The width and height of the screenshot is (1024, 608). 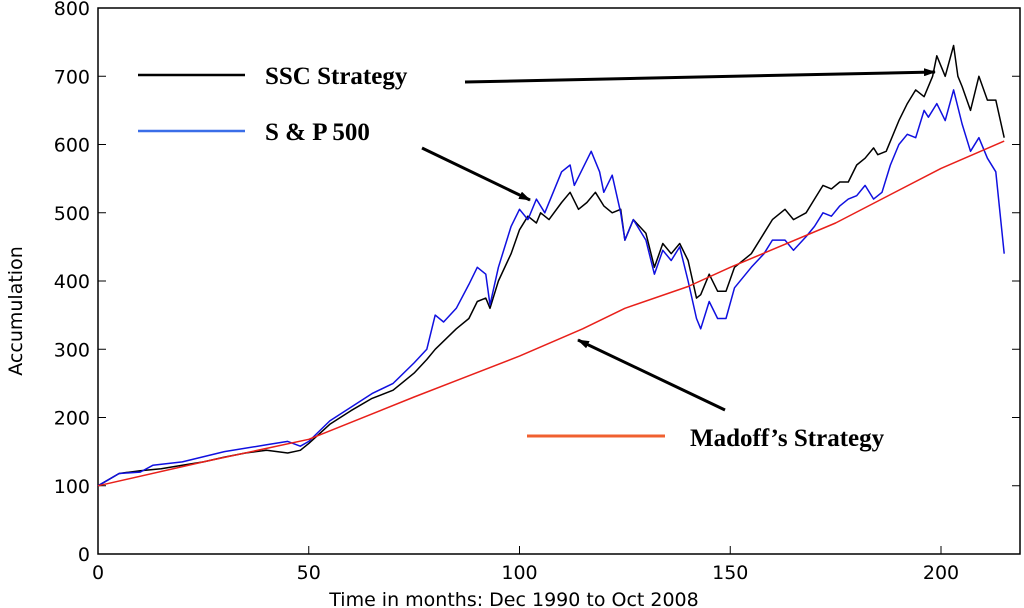 I want to click on y-tick-label: 800, so click(x=72, y=10).